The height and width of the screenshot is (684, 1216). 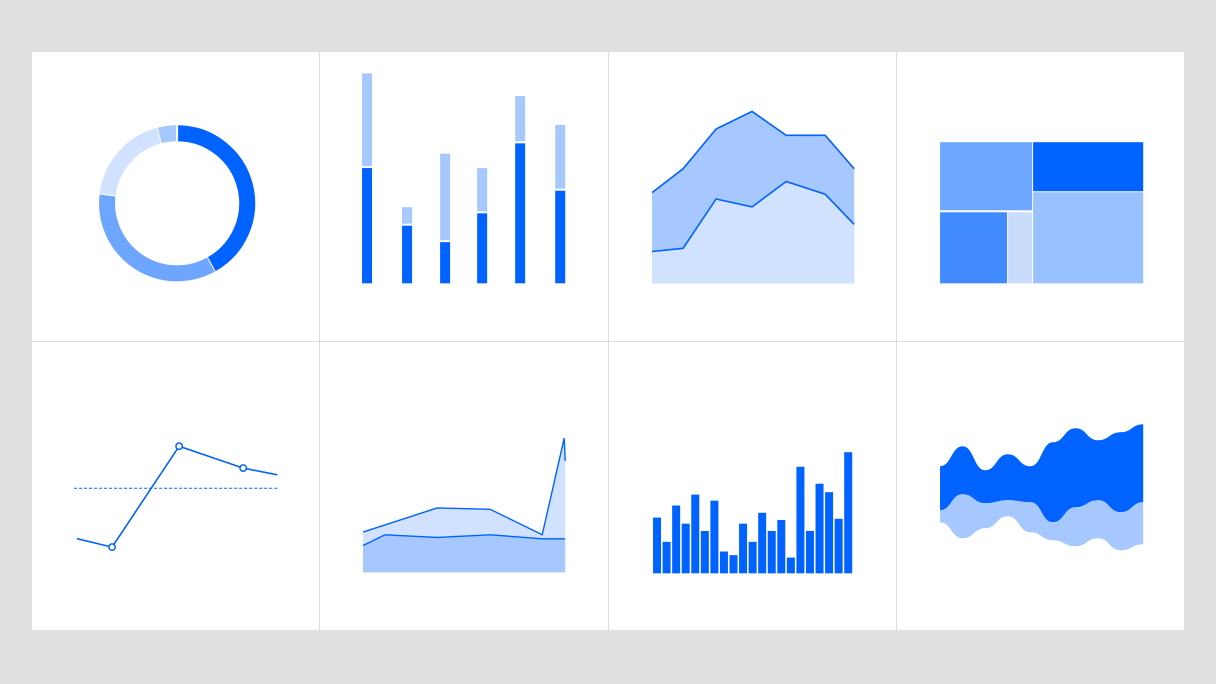 I want to click on area-chart-panel, so click(x=752, y=196).